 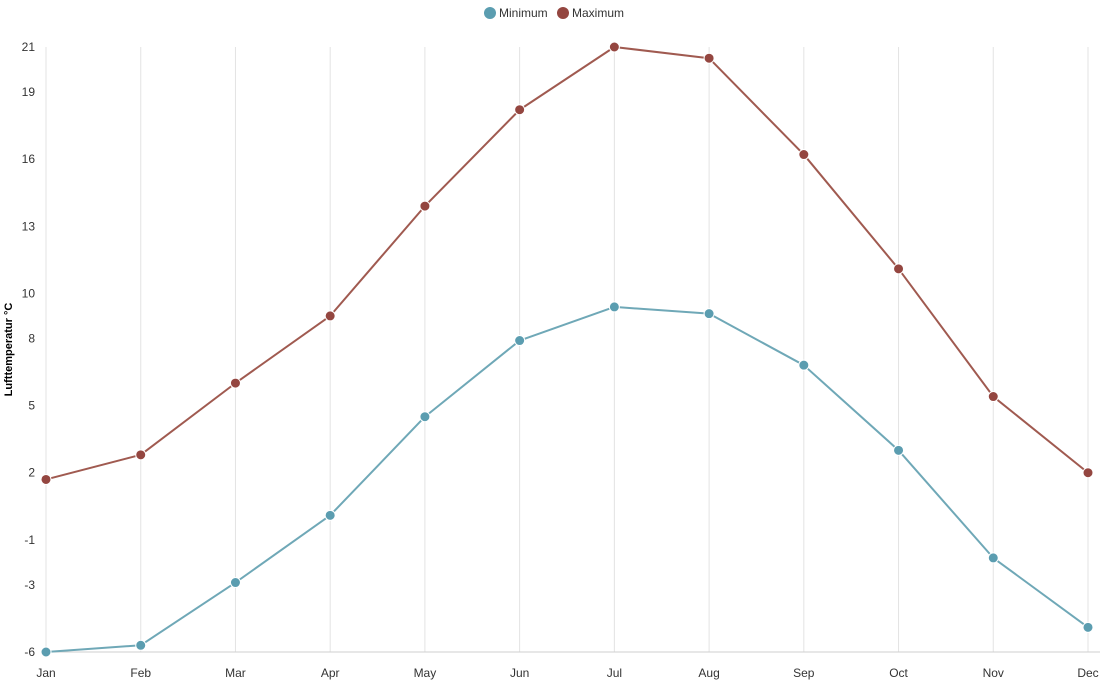 I want to click on legend-label: Minimum, so click(x=523, y=13).